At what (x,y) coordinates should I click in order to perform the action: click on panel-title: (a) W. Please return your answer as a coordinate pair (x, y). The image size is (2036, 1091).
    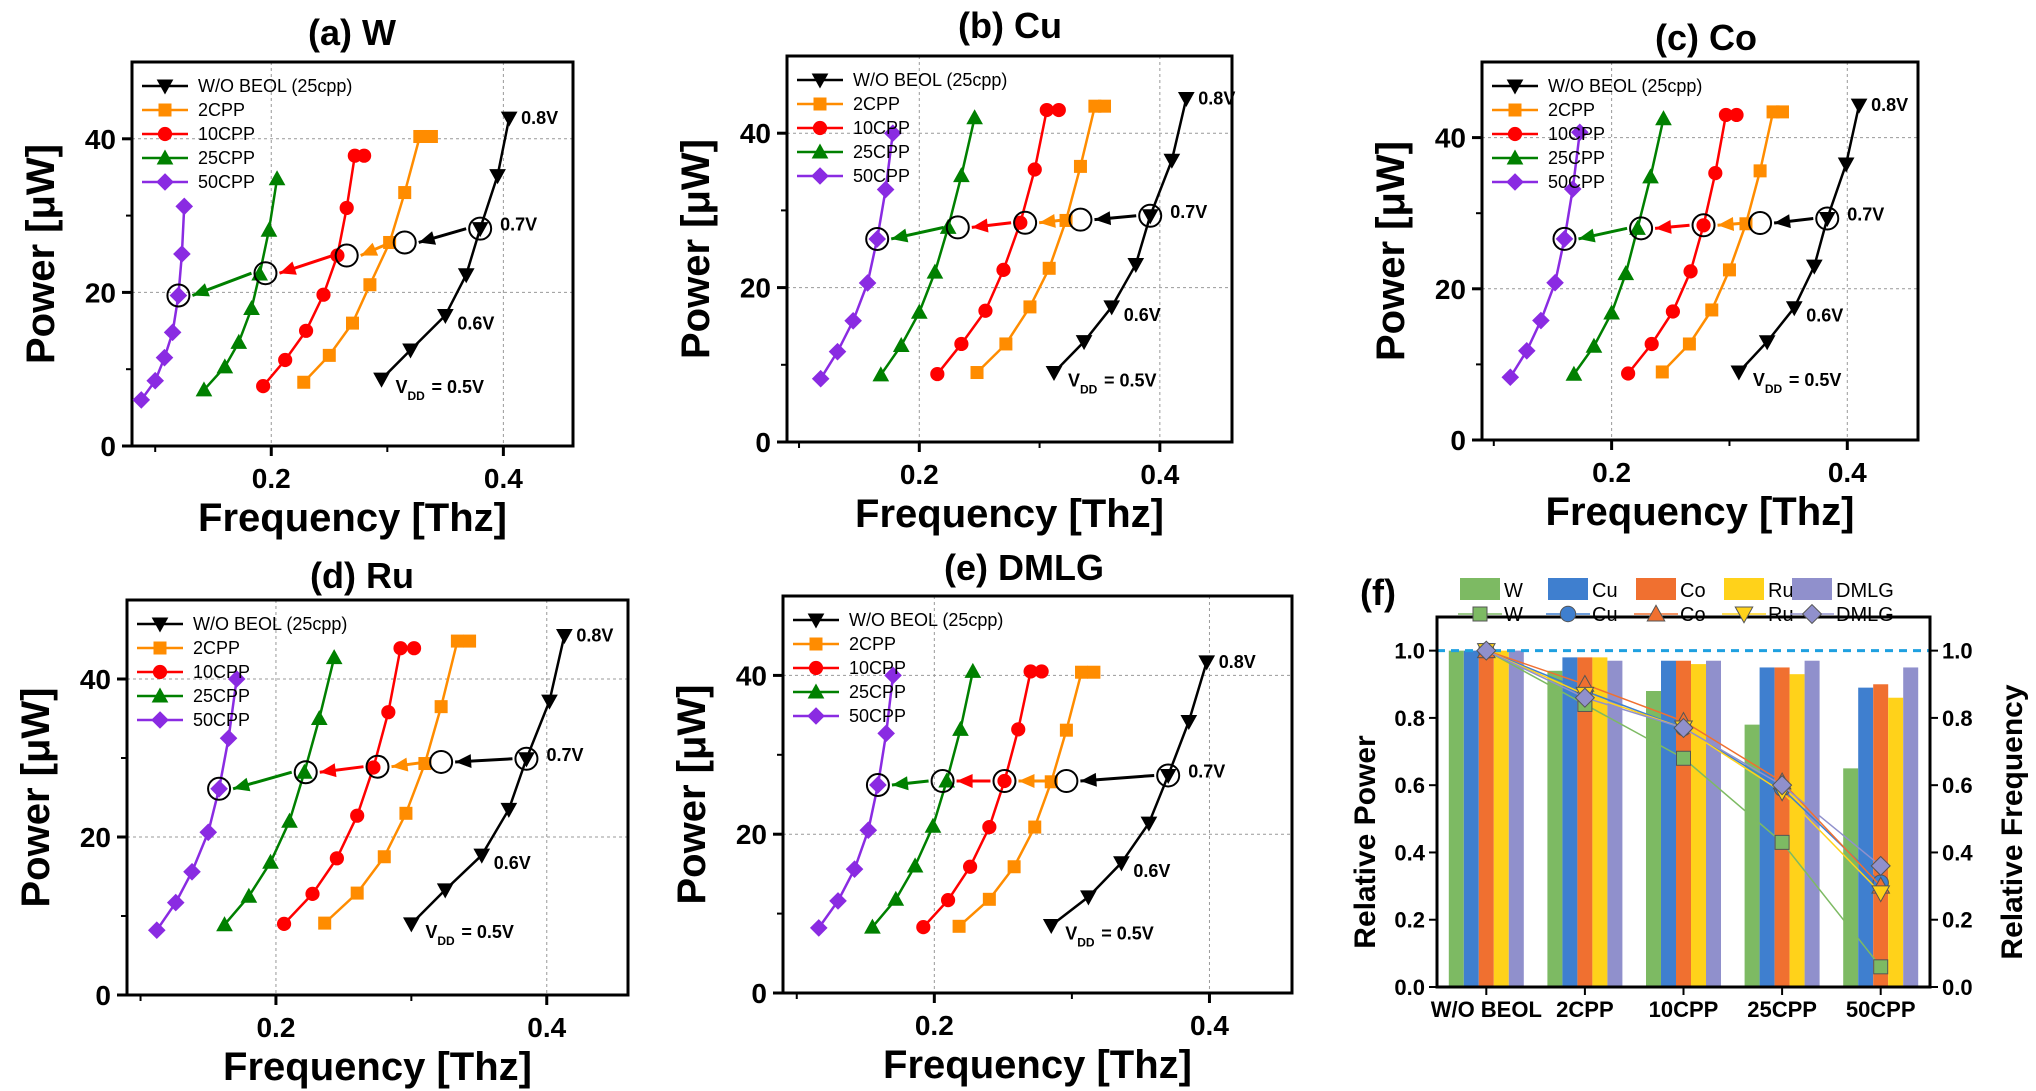
    Looking at the image, I should click on (352, 32).